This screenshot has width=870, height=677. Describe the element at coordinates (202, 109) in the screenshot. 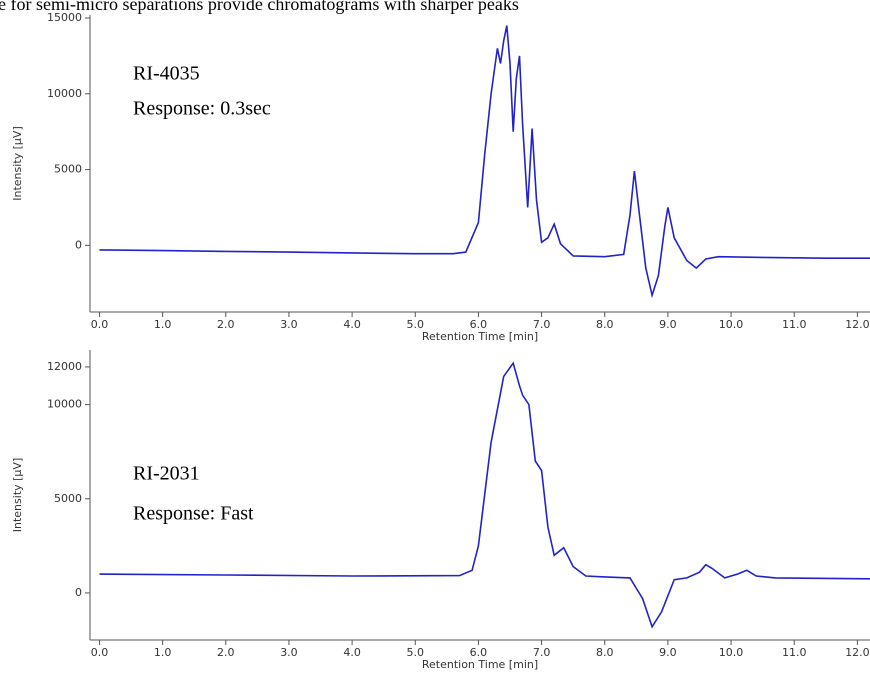

I see `annotation: Response: 0.3sec` at that location.